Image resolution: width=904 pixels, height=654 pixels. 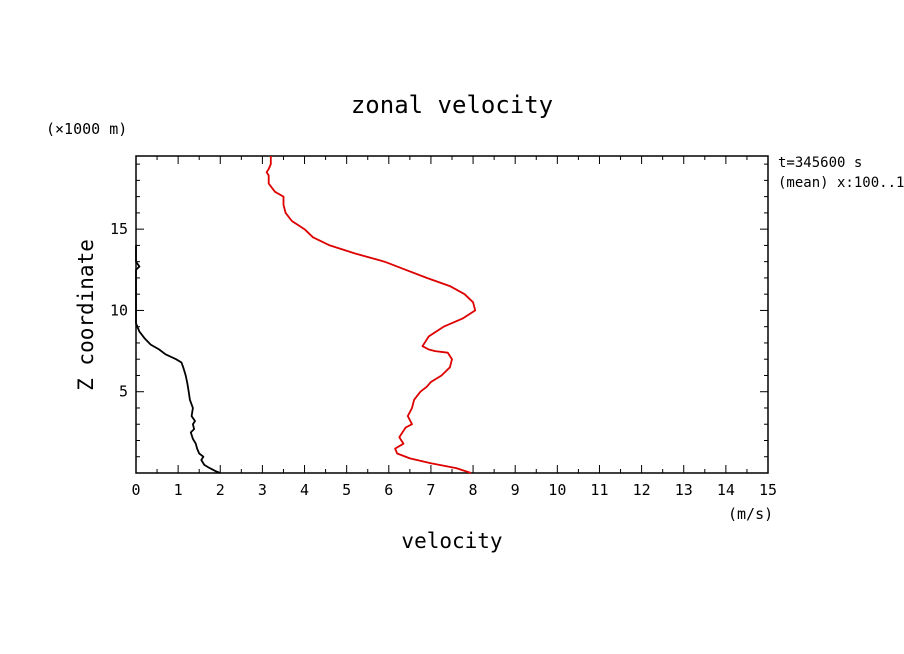 I want to click on y-tick-label: 15, so click(x=119, y=229).